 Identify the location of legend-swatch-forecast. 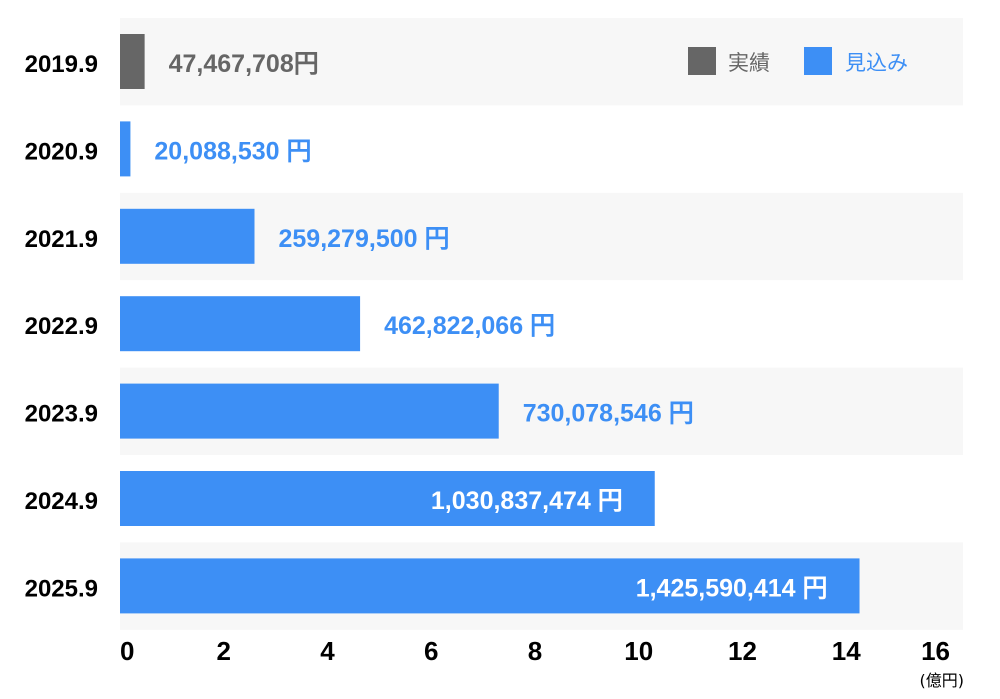
(818, 61).